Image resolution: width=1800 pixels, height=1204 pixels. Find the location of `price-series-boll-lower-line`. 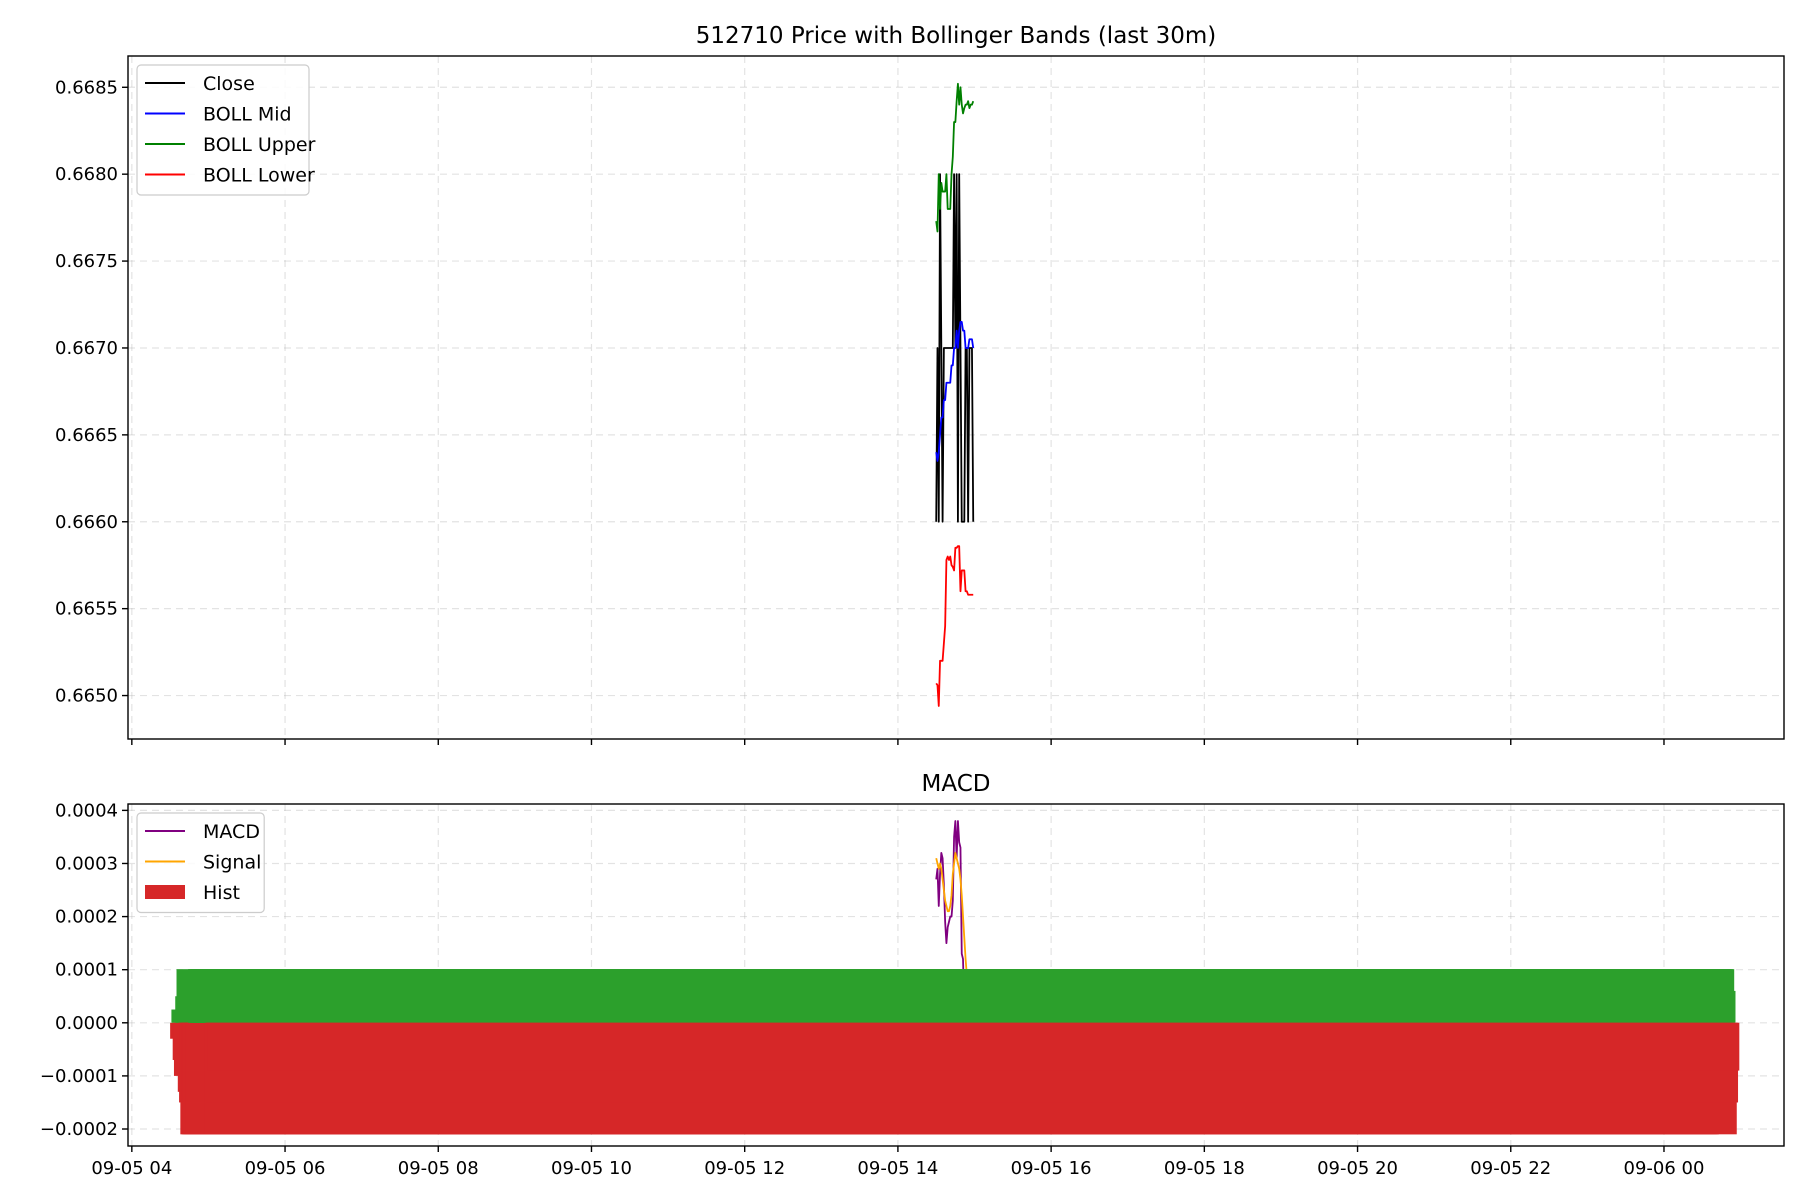

price-series-boll-lower-line is located at coordinates (954, 626).